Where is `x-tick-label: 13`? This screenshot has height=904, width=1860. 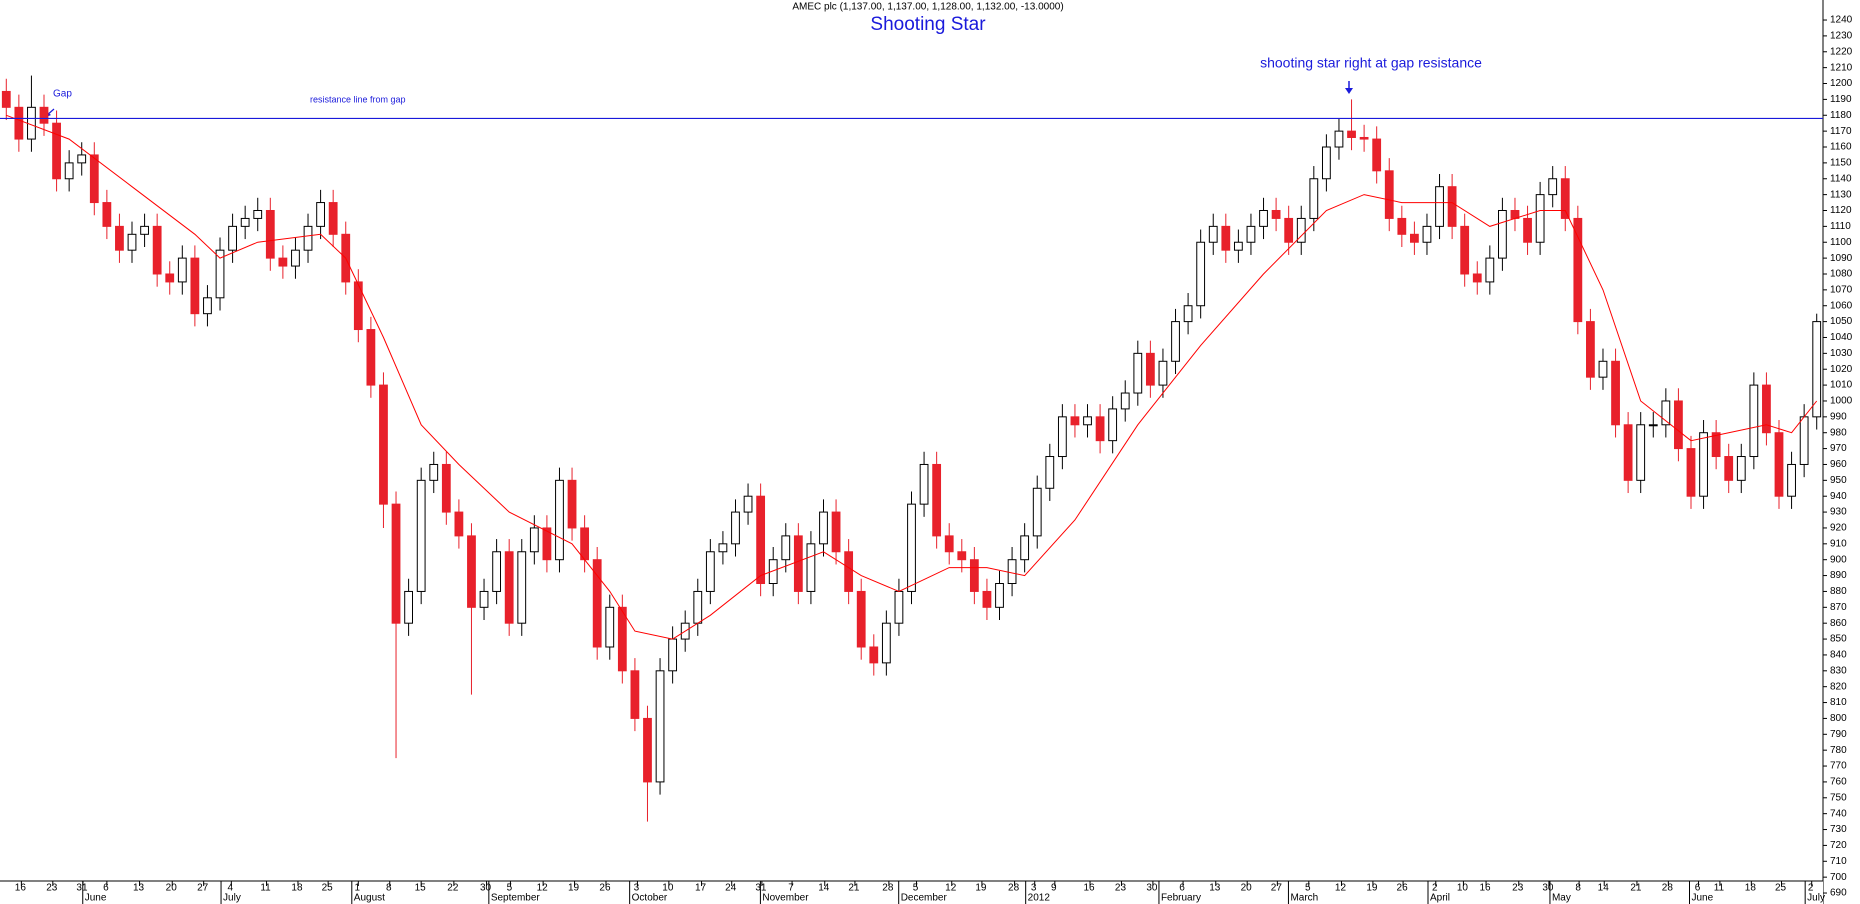
x-tick-label: 13 is located at coordinates (139, 888).